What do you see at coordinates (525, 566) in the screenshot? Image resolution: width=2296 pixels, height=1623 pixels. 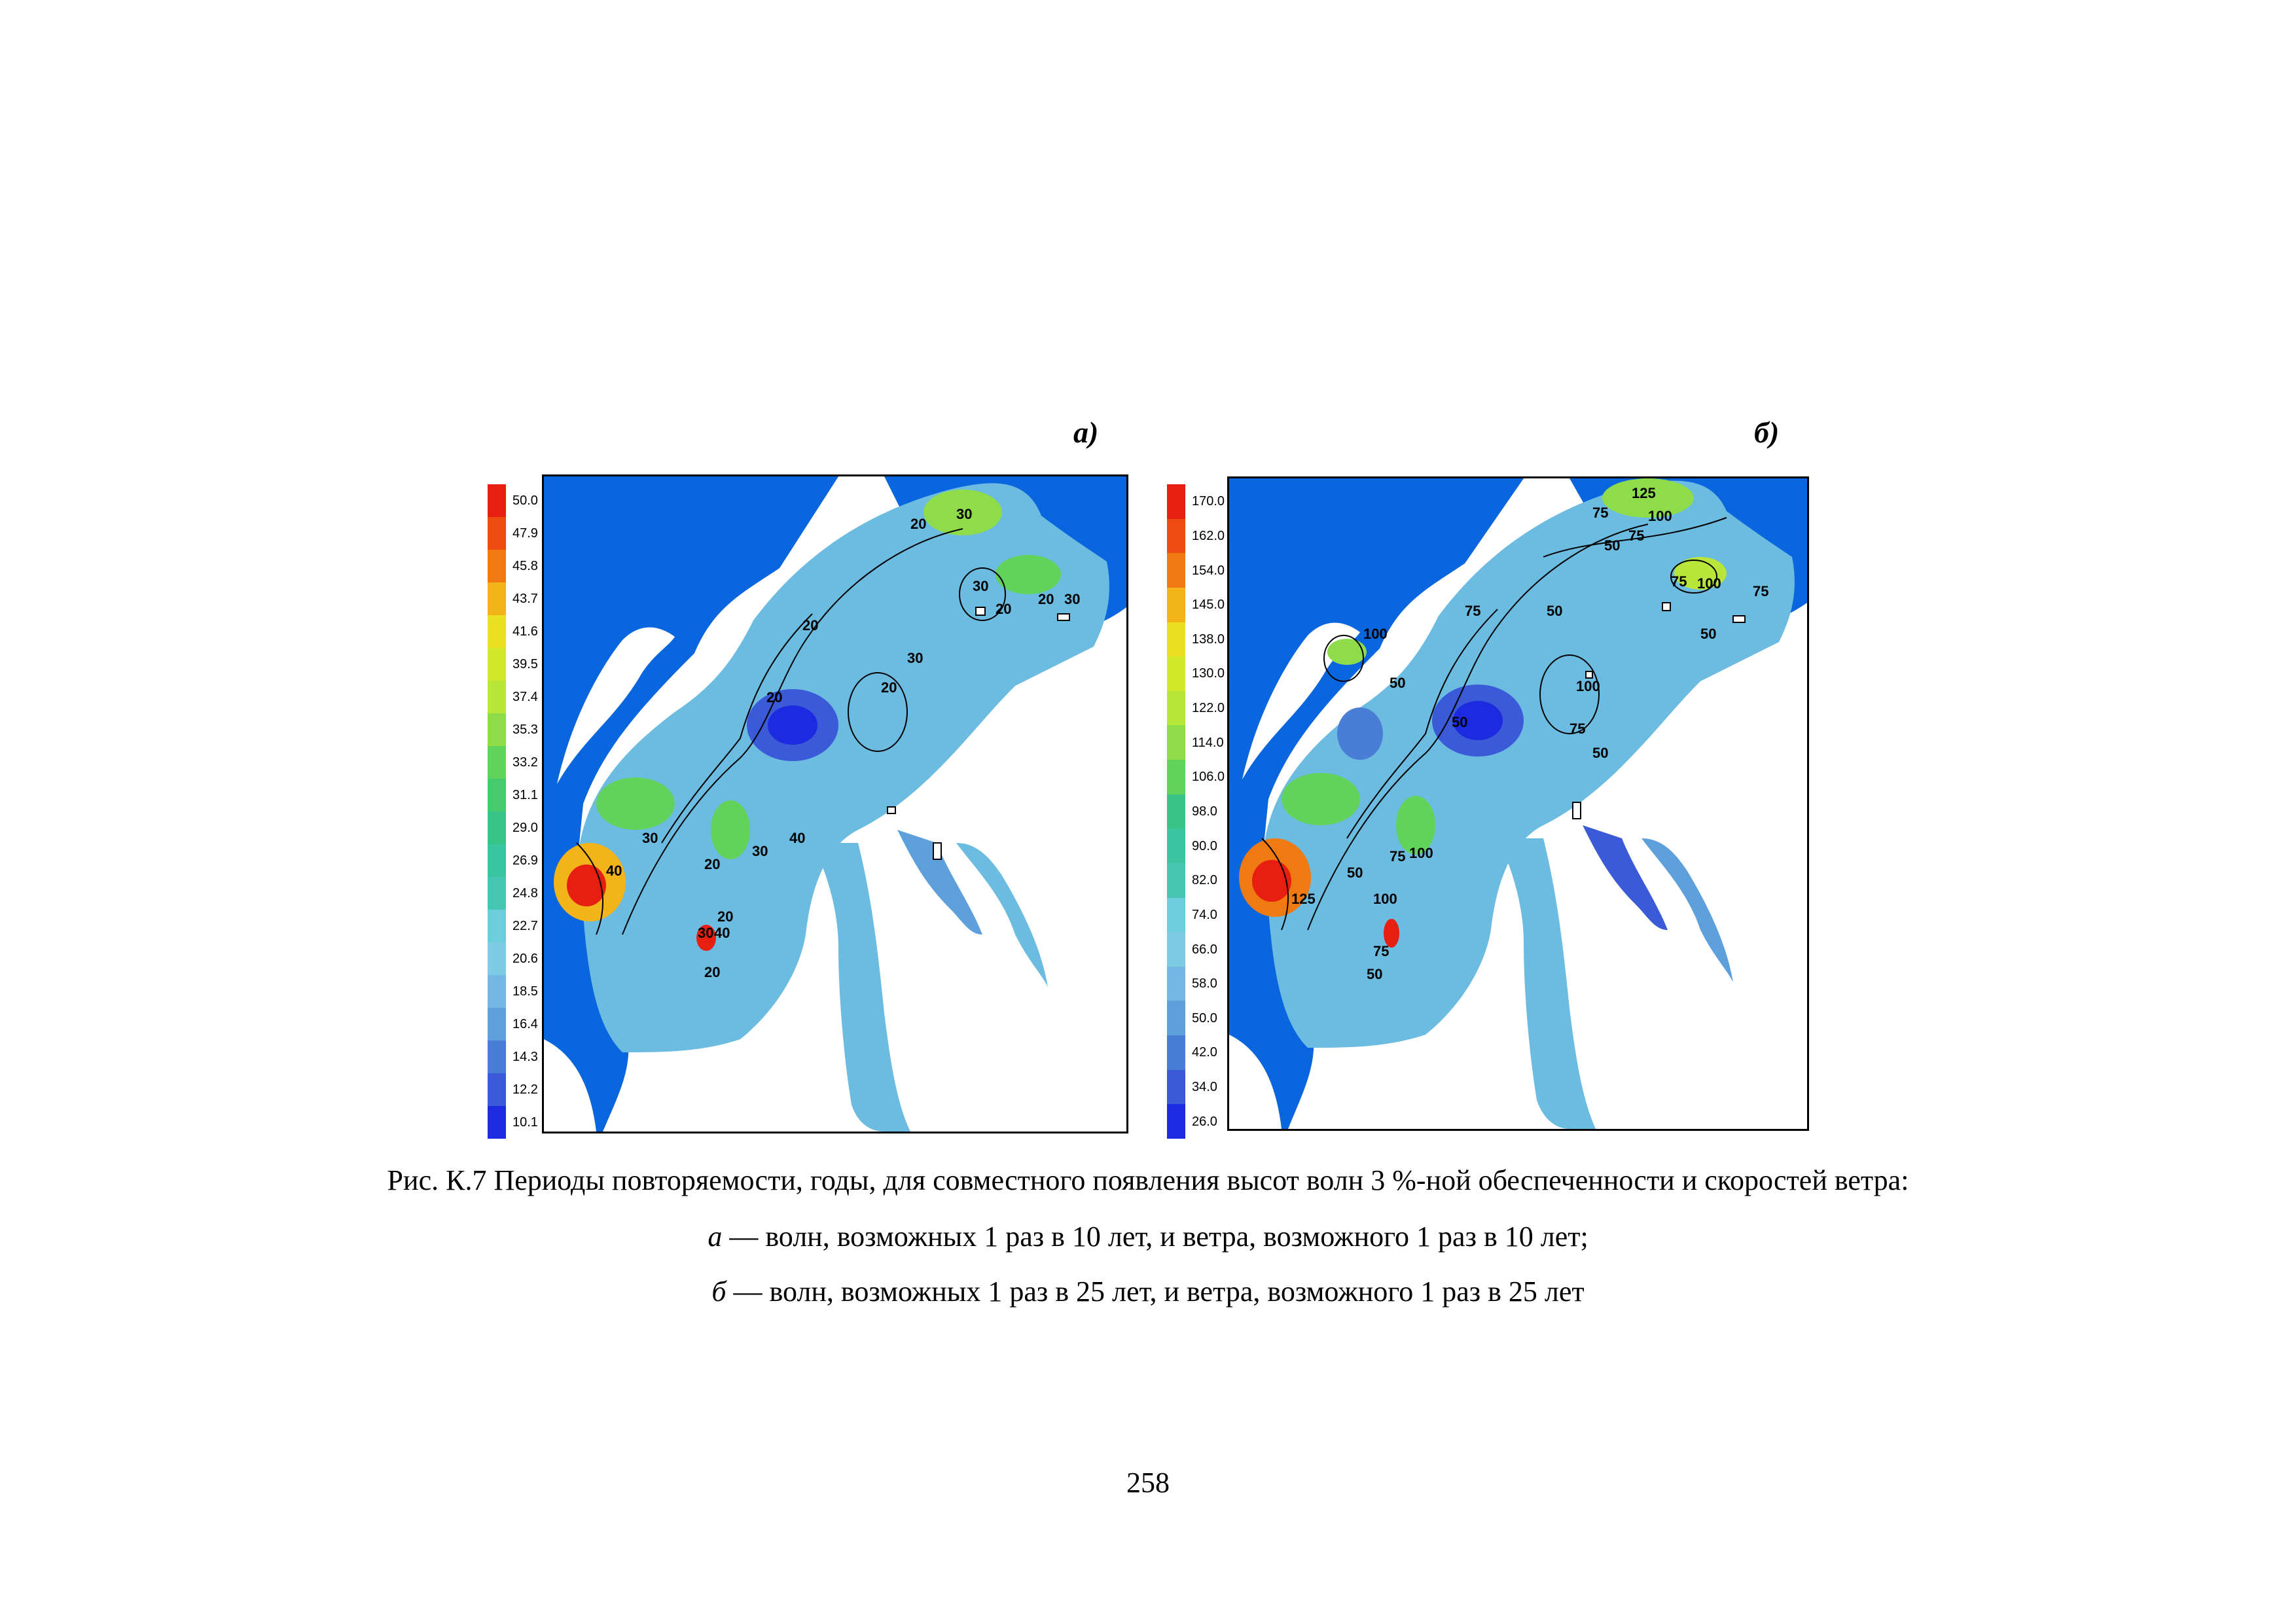 I see `scale-tick-label: 45.8` at bounding box center [525, 566].